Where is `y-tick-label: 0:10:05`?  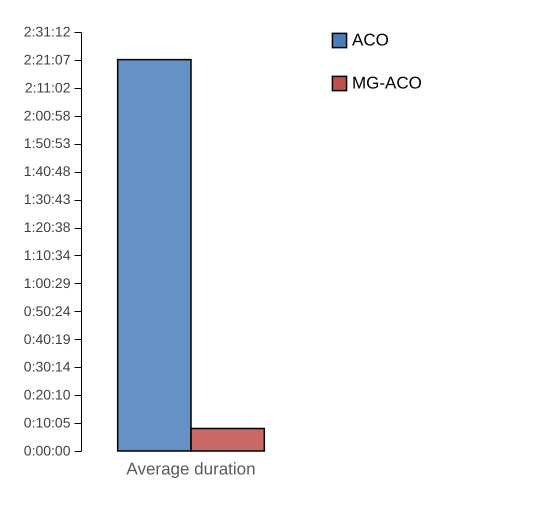
y-tick-label: 0:10:05 is located at coordinates (47, 422).